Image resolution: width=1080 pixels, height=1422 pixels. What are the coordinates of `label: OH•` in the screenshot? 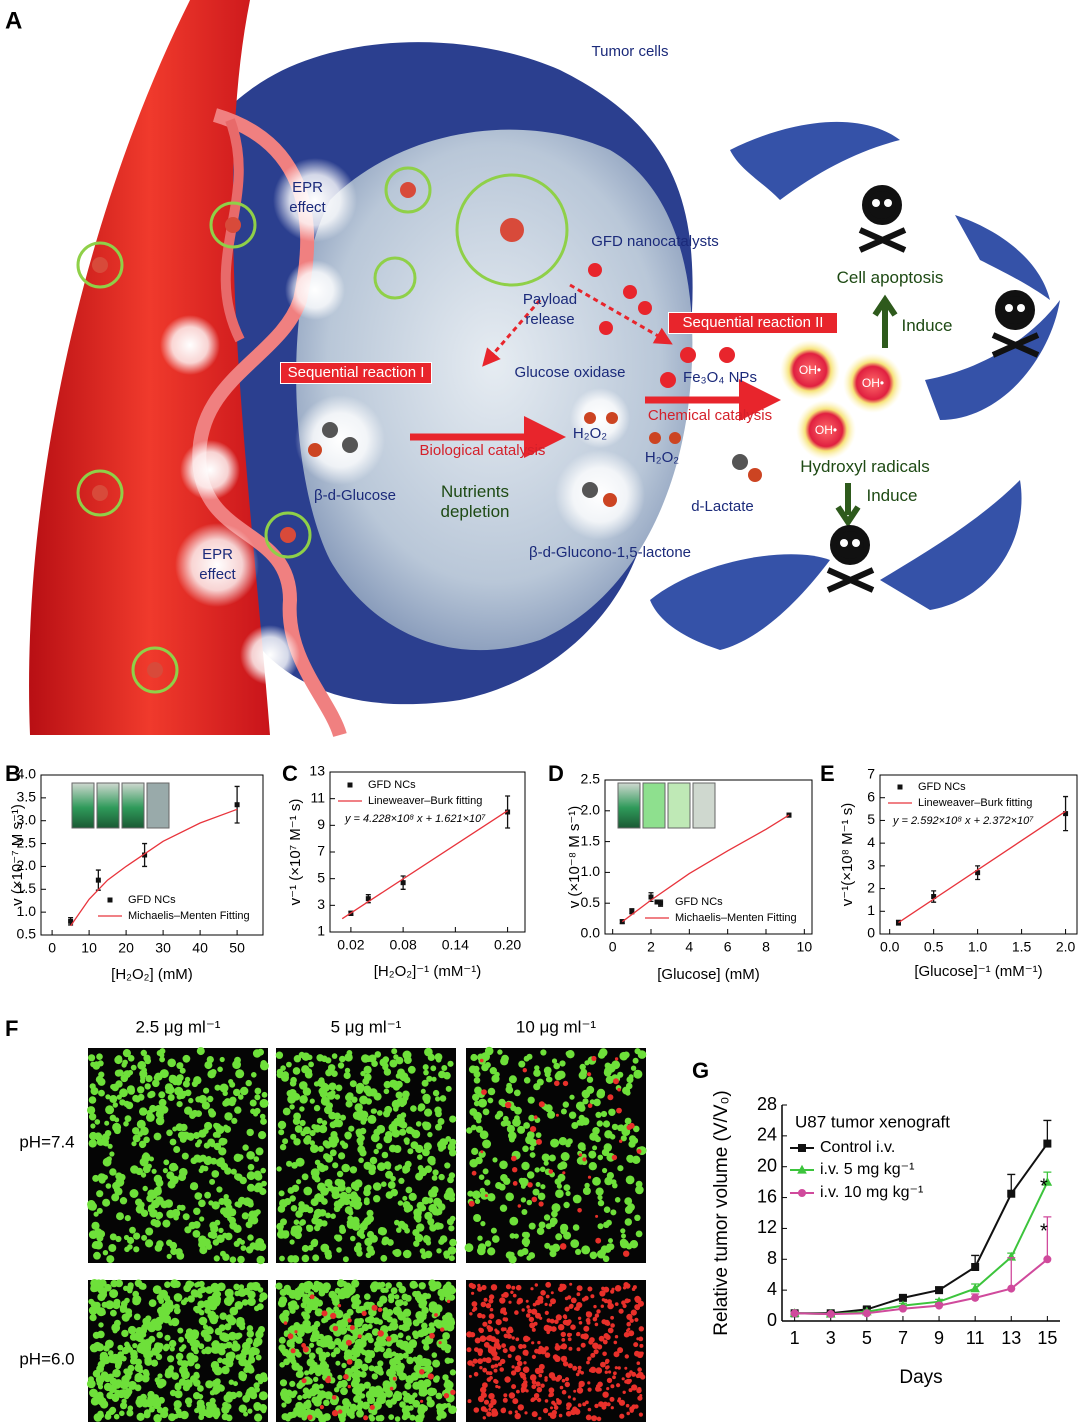 It's located at (810, 370).